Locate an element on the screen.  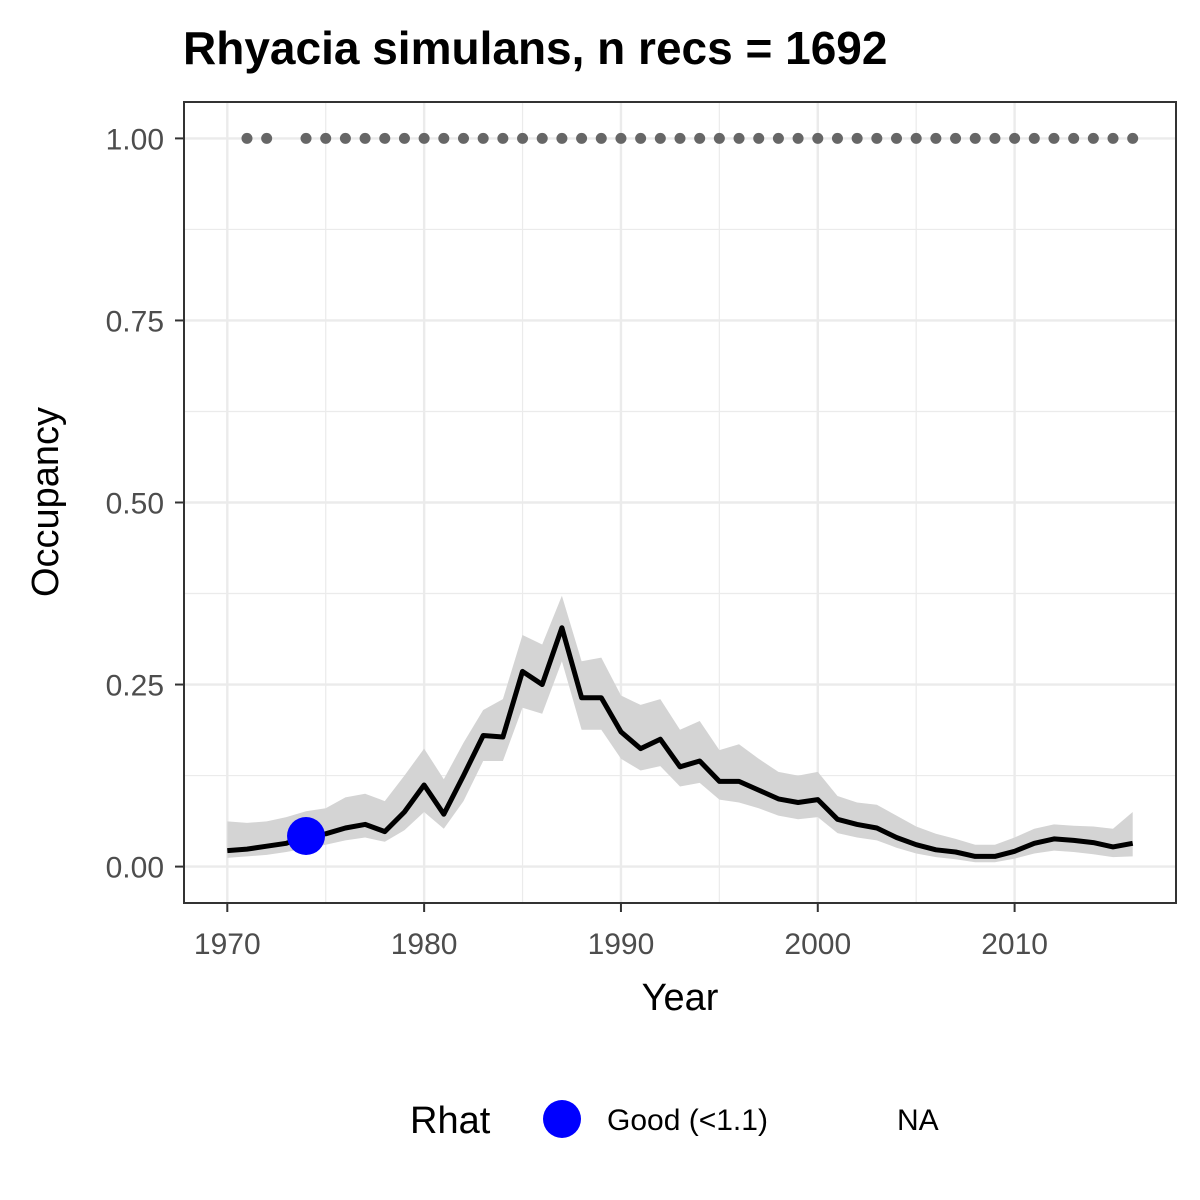
x-tick-label: 2000 is located at coordinates (817, 944).